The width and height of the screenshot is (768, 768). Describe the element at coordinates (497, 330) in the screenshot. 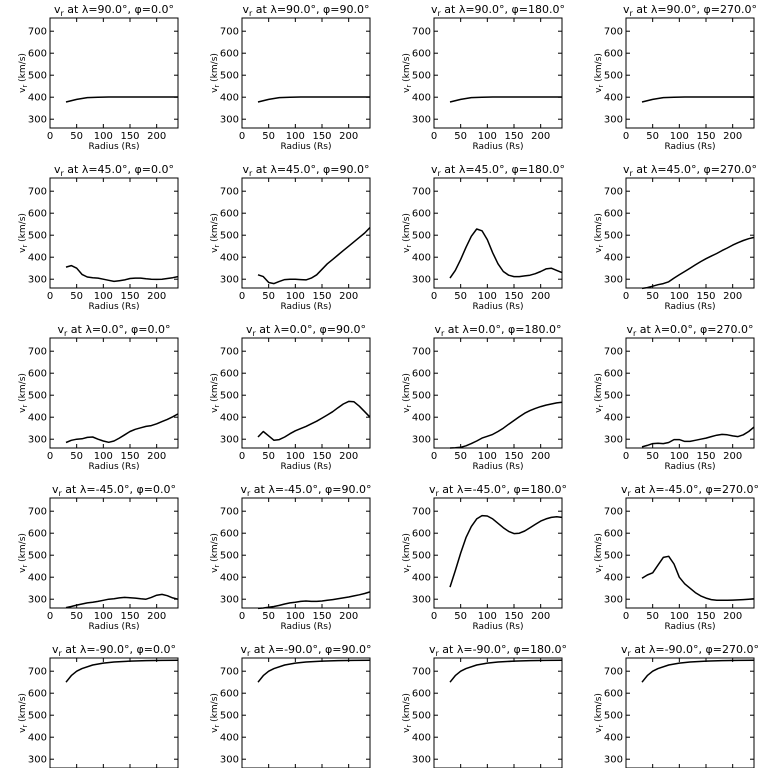

I see `panel-title: vr at λ=0.0°, φ=180.0°` at that location.